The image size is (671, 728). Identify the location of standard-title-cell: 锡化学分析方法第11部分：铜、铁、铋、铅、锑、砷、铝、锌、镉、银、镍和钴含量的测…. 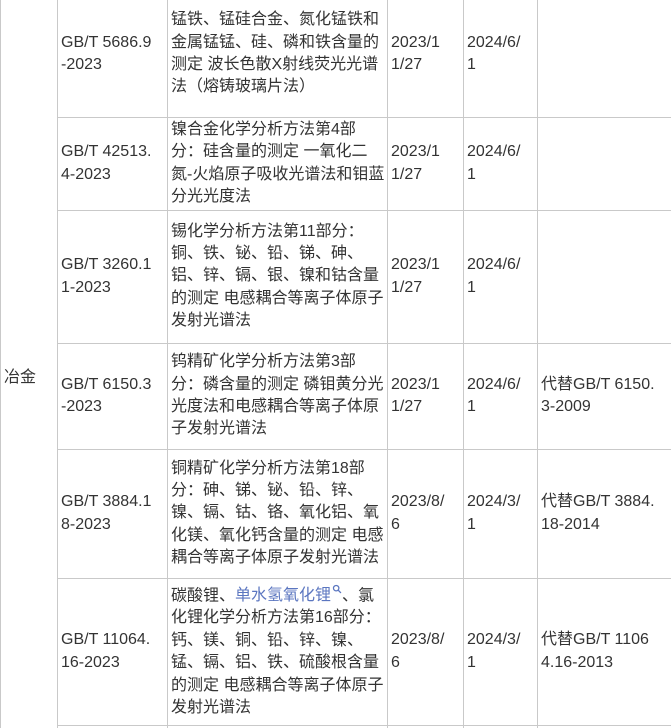
(277, 276).